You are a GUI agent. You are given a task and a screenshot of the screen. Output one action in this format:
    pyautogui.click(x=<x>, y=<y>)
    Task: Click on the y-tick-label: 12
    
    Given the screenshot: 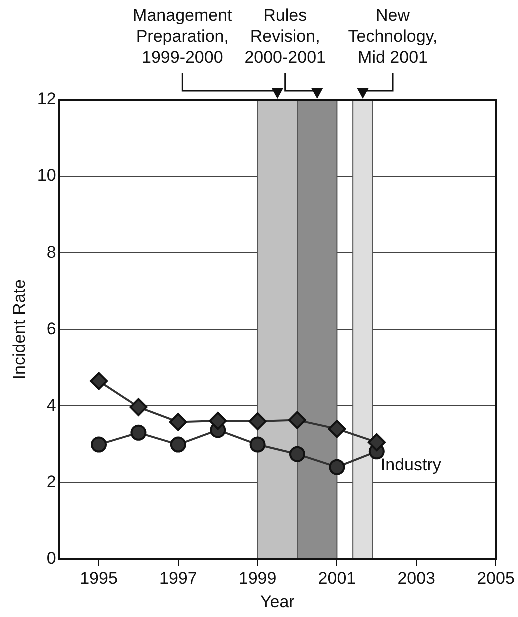 What is the action you would take?
    pyautogui.click(x=46, y=99)
    